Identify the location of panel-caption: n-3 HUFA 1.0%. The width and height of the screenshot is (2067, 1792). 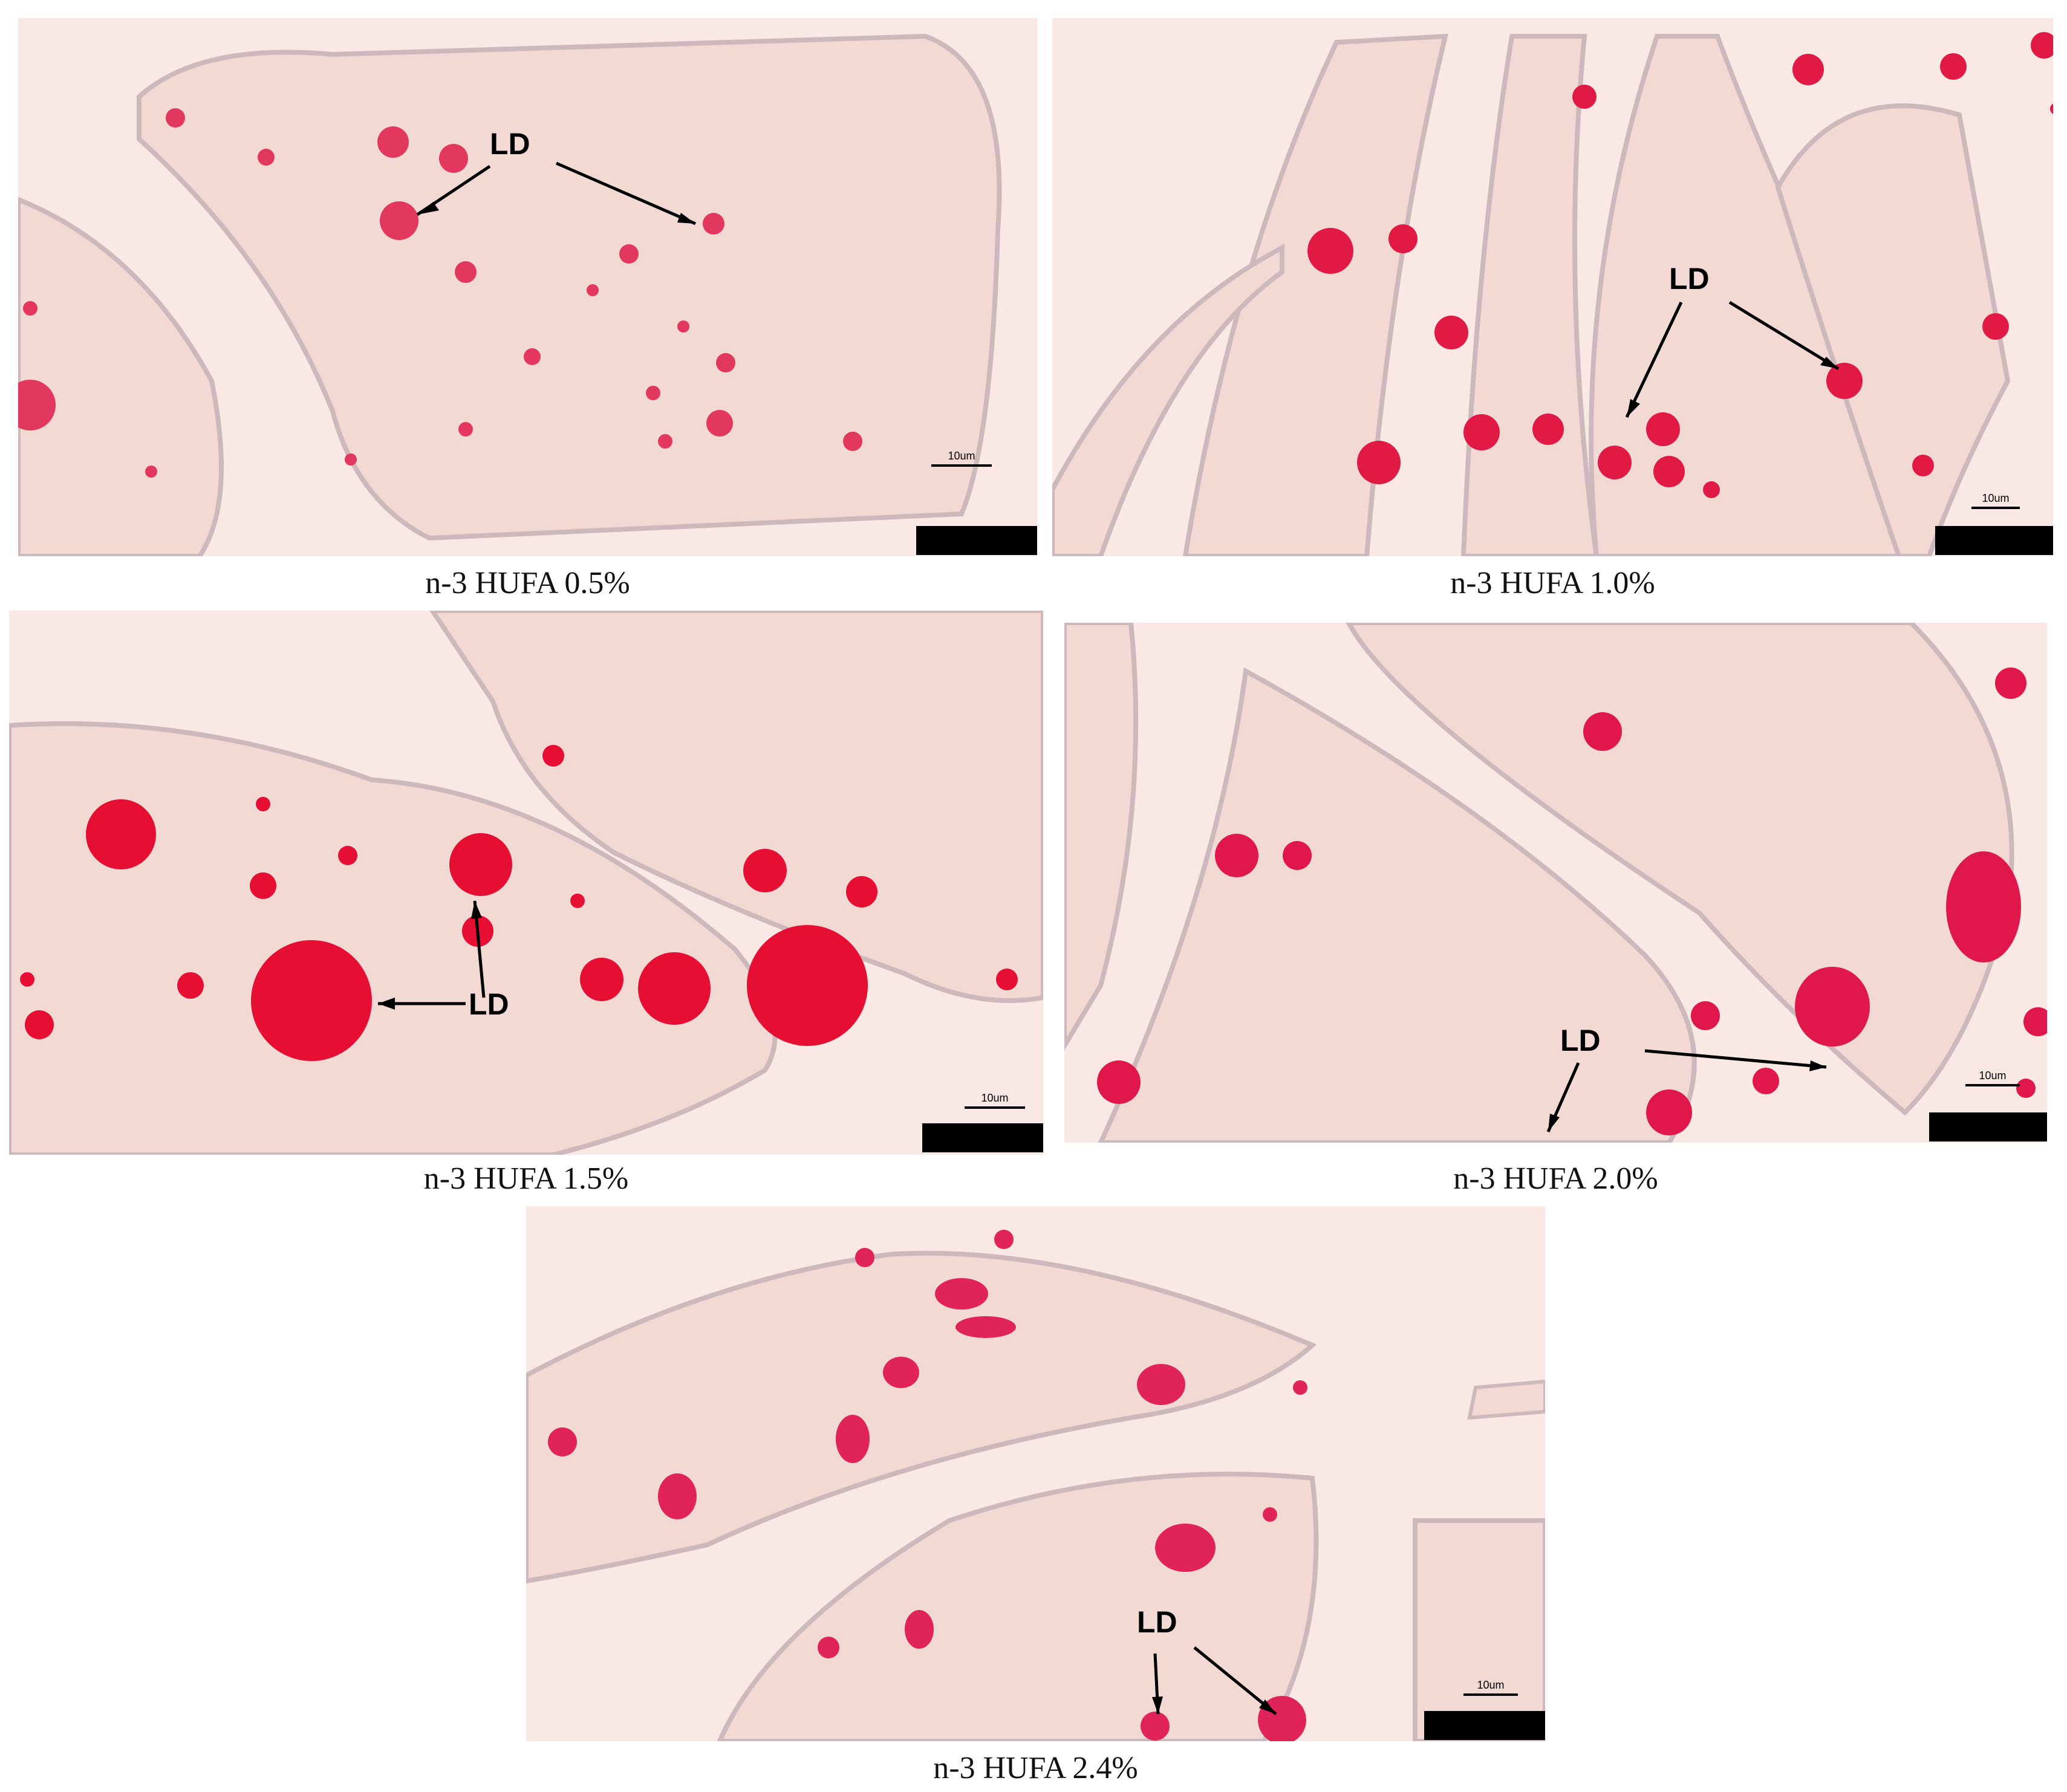
(1552, 583).